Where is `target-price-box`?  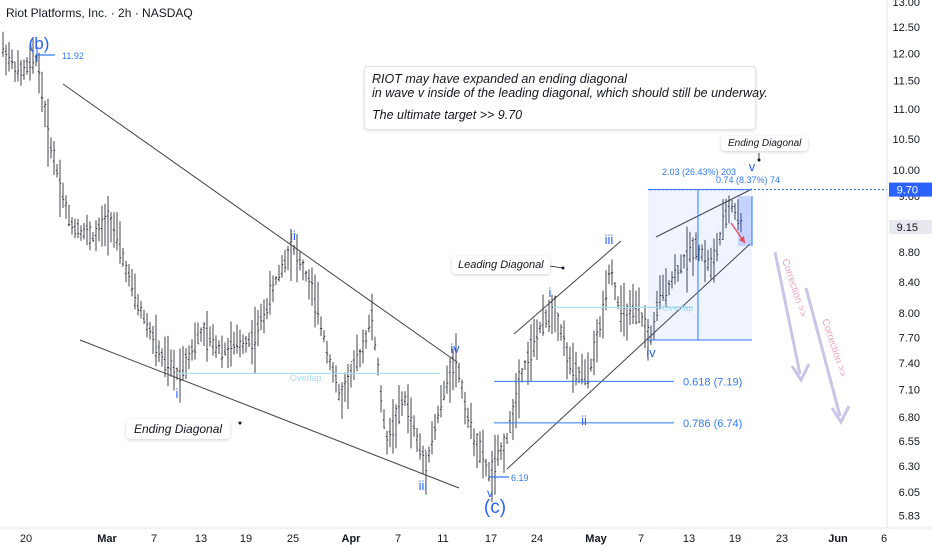
target-price-box is located at coordinates (910, 189).